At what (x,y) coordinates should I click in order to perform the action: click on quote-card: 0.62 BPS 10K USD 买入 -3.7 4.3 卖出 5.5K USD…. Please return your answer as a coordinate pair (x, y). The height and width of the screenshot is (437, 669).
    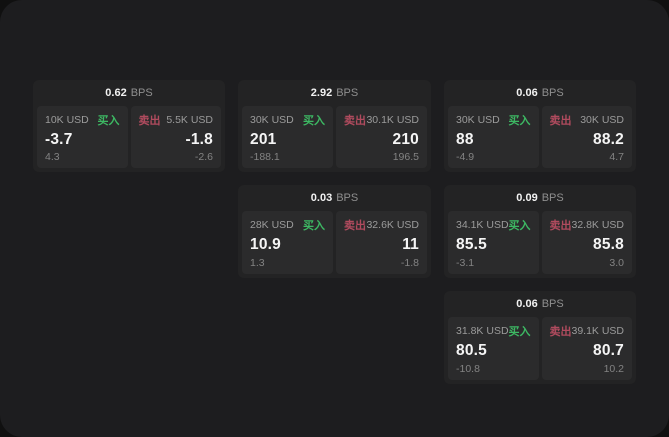
    Looking at the image, I should click on (129, 126).